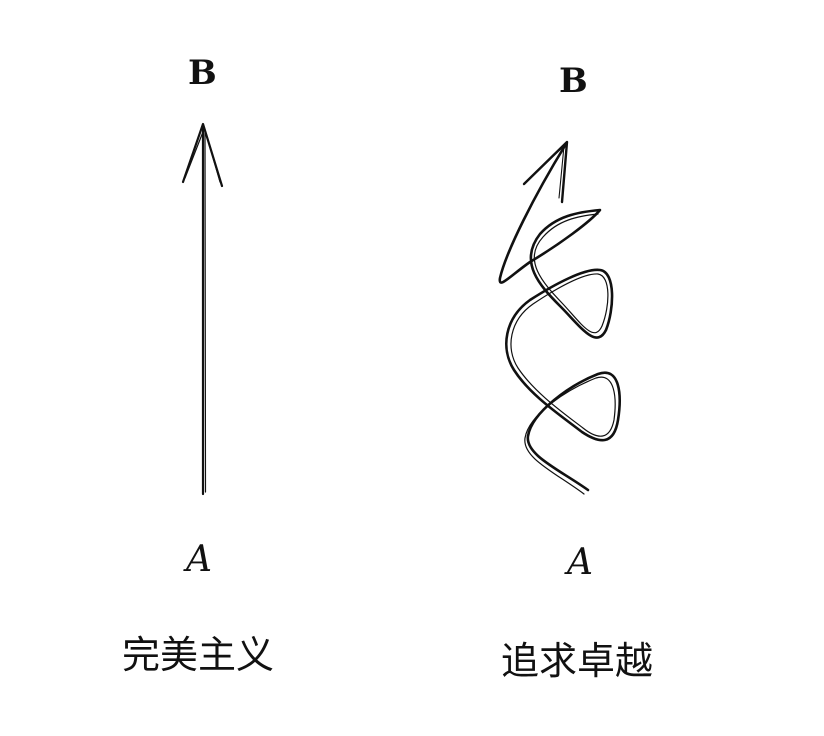  Describe the element at coordinates (577, 661) in the screenshot. I see `right-caption: 追求卓越` at that location.